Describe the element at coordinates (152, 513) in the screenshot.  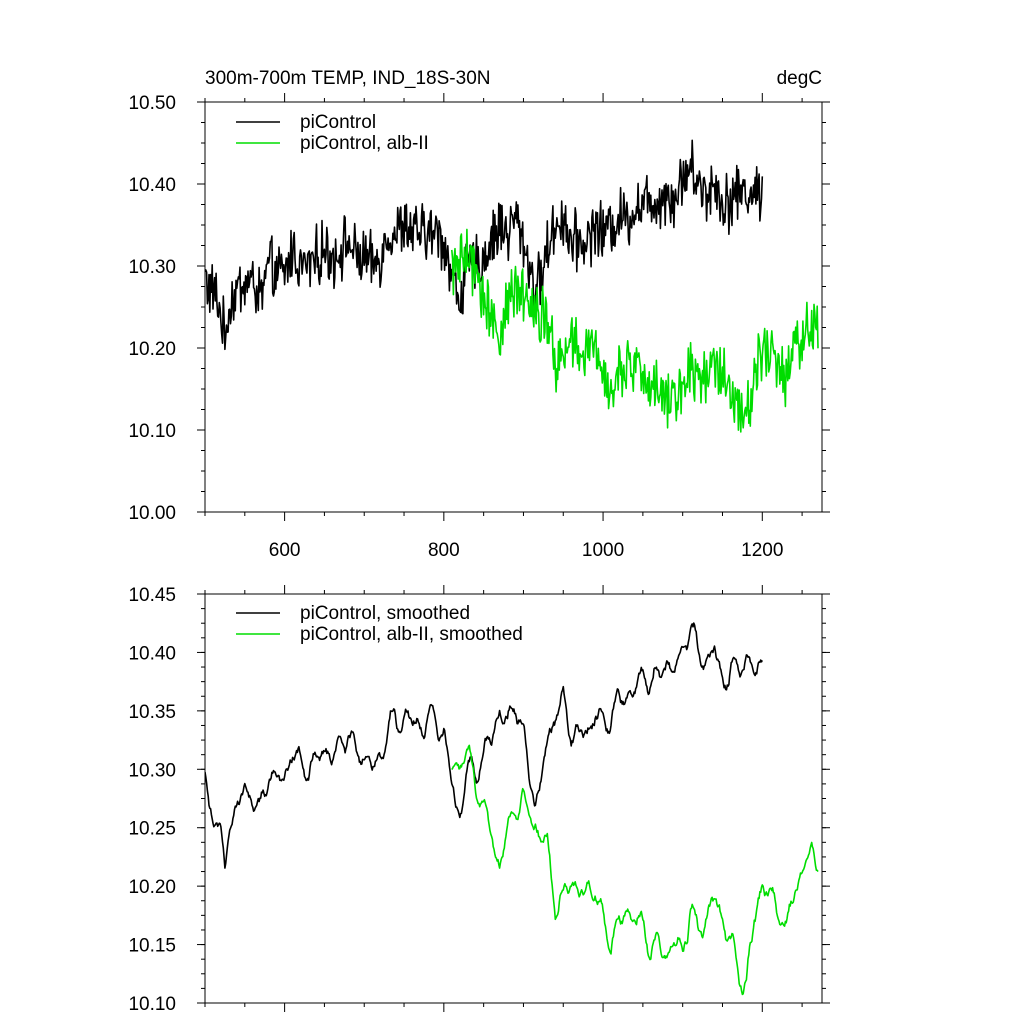
I see `y-tick-label: 10.00` at that location.